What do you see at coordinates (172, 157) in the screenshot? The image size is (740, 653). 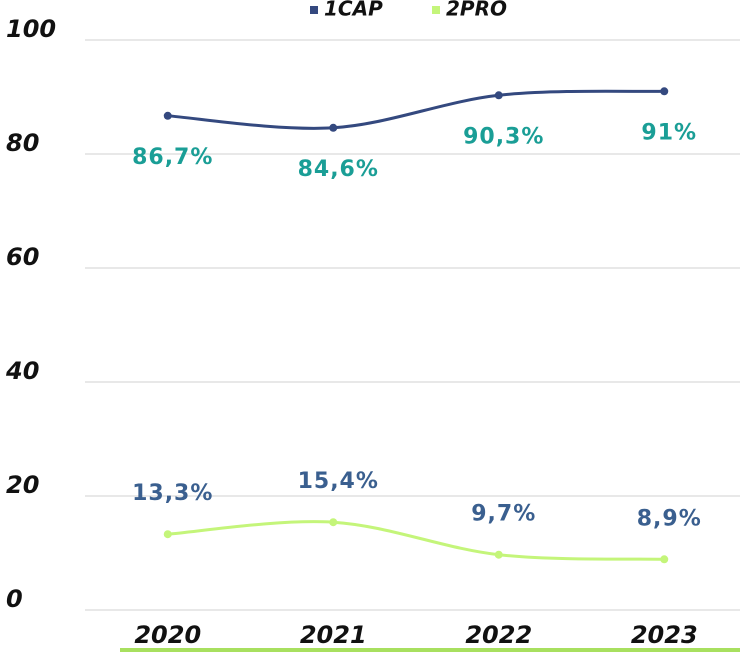 I see `value-label: 86,7%` at bounding box center [172, 157].